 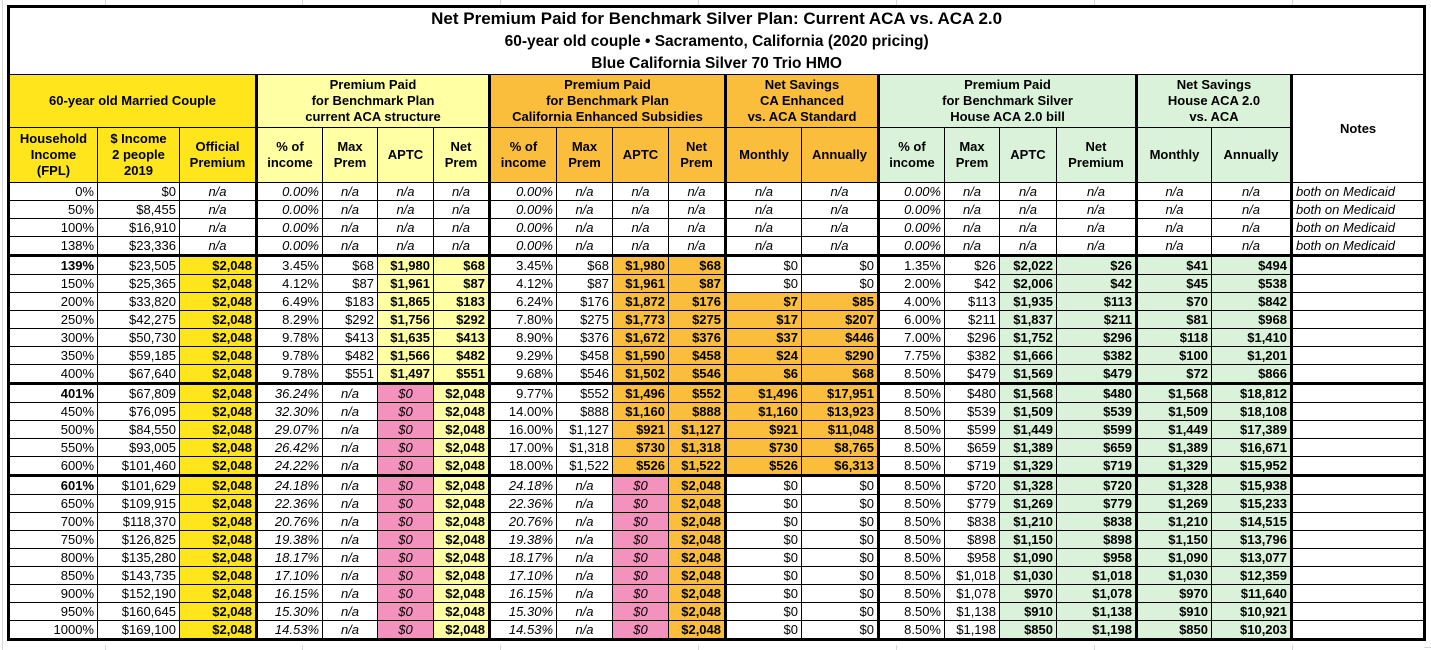 I want to click on cell-fpl: 850%, so click(x=53, y=576).